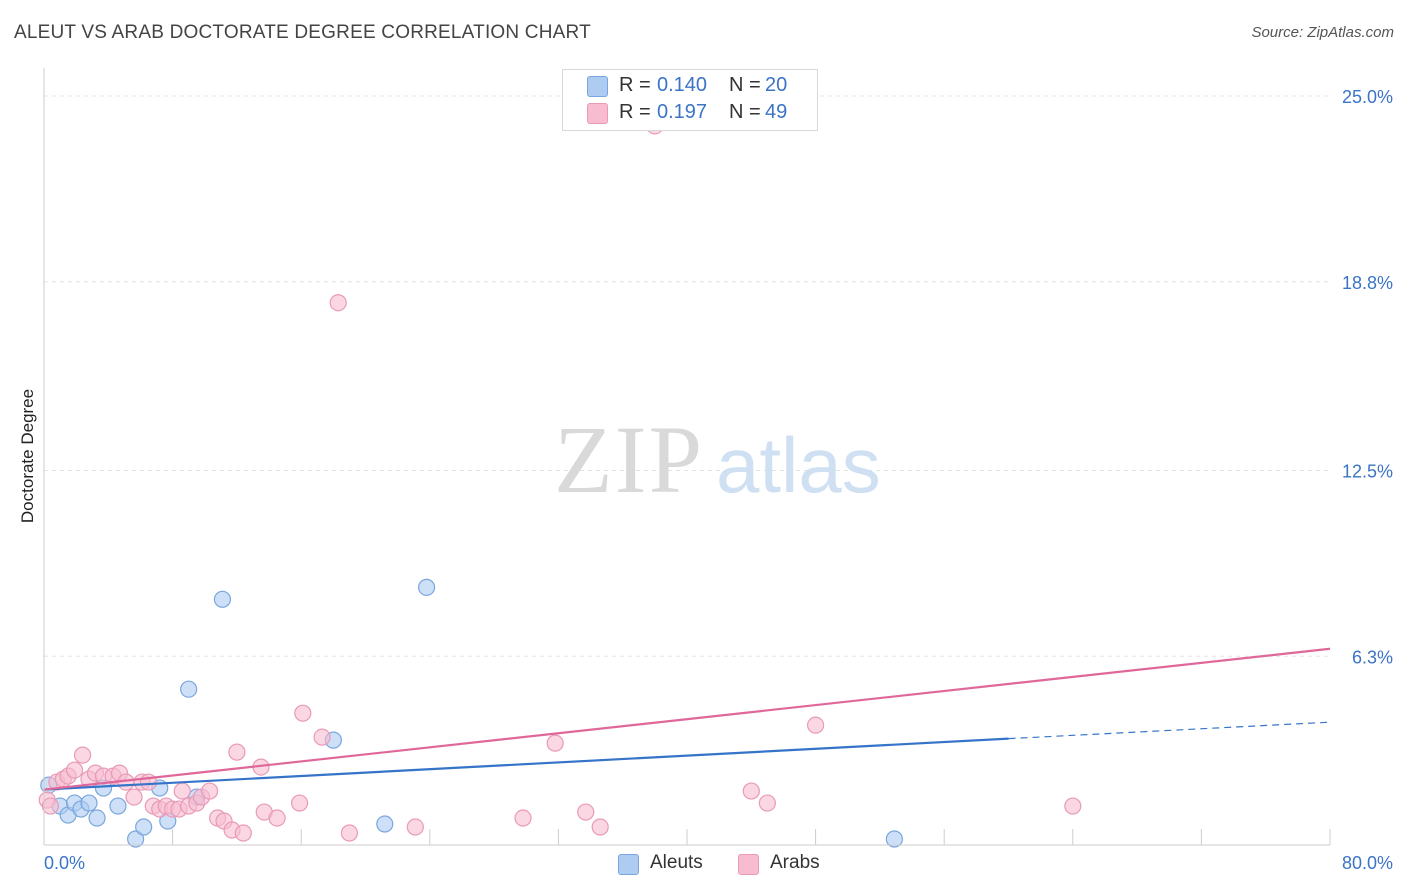 The image size is (1406, 892). I want to click on bottom-legend-label-aleuts: Aleuts, so click(676, 862).